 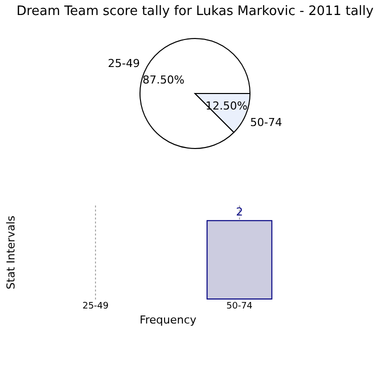 I want to click on x-axis-title: Frequency, so click(x=168, y=320).